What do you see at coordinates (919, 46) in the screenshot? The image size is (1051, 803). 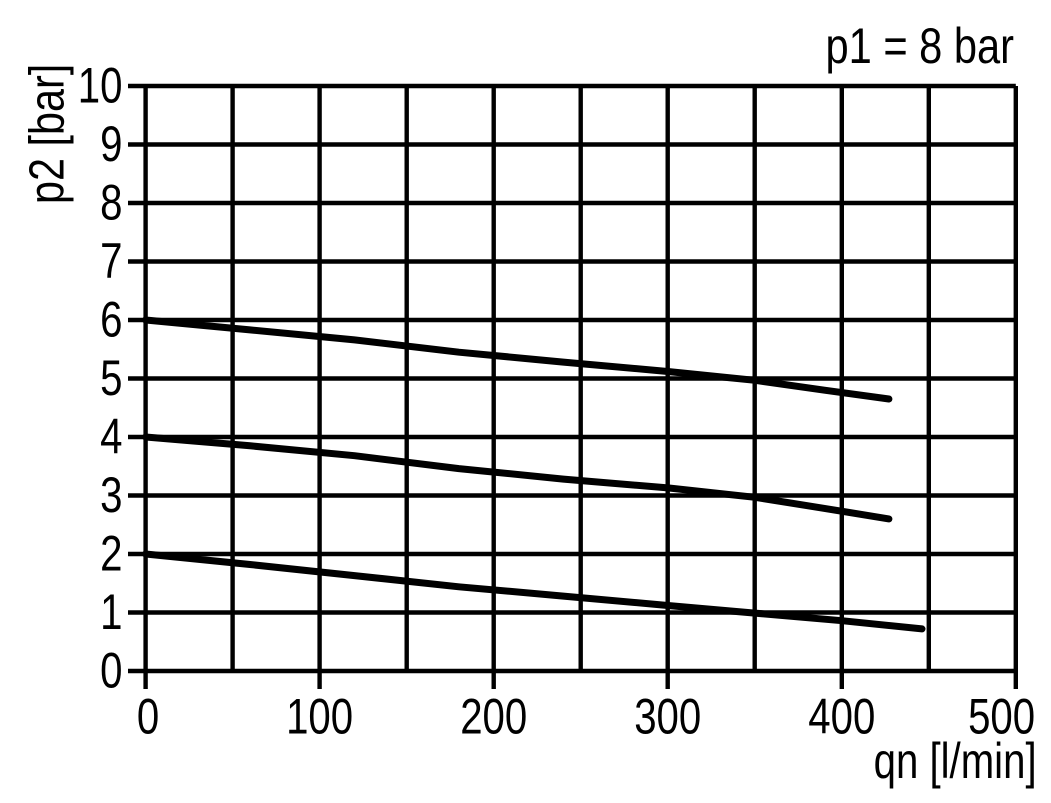 I see `svg-text: p1 = 8 bar` at bounding box center [919, 46].